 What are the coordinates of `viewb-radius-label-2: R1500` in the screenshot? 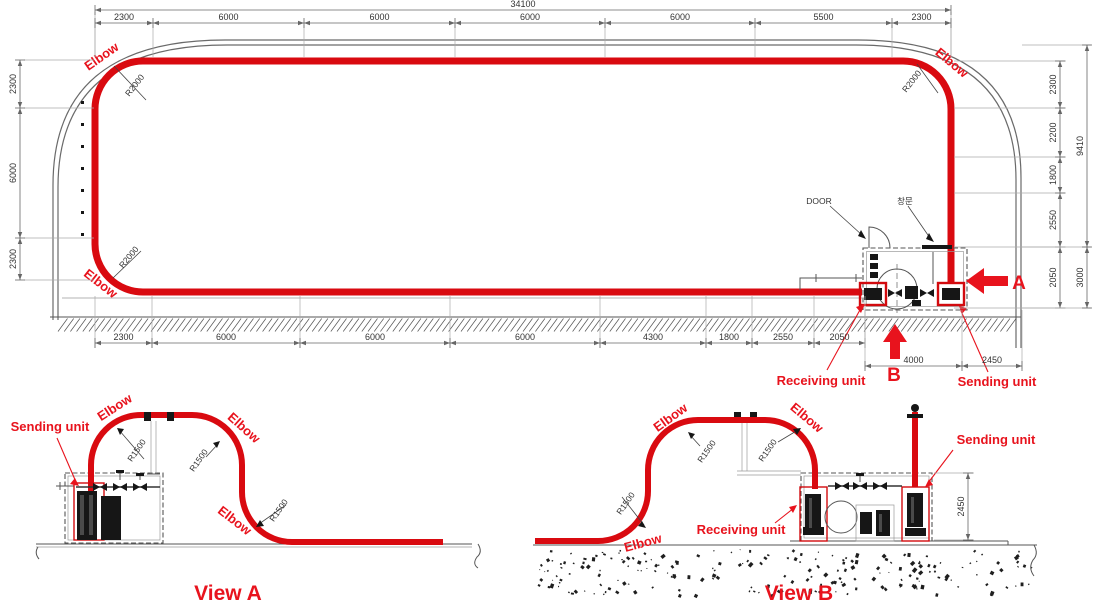 It's located at (706, 451).